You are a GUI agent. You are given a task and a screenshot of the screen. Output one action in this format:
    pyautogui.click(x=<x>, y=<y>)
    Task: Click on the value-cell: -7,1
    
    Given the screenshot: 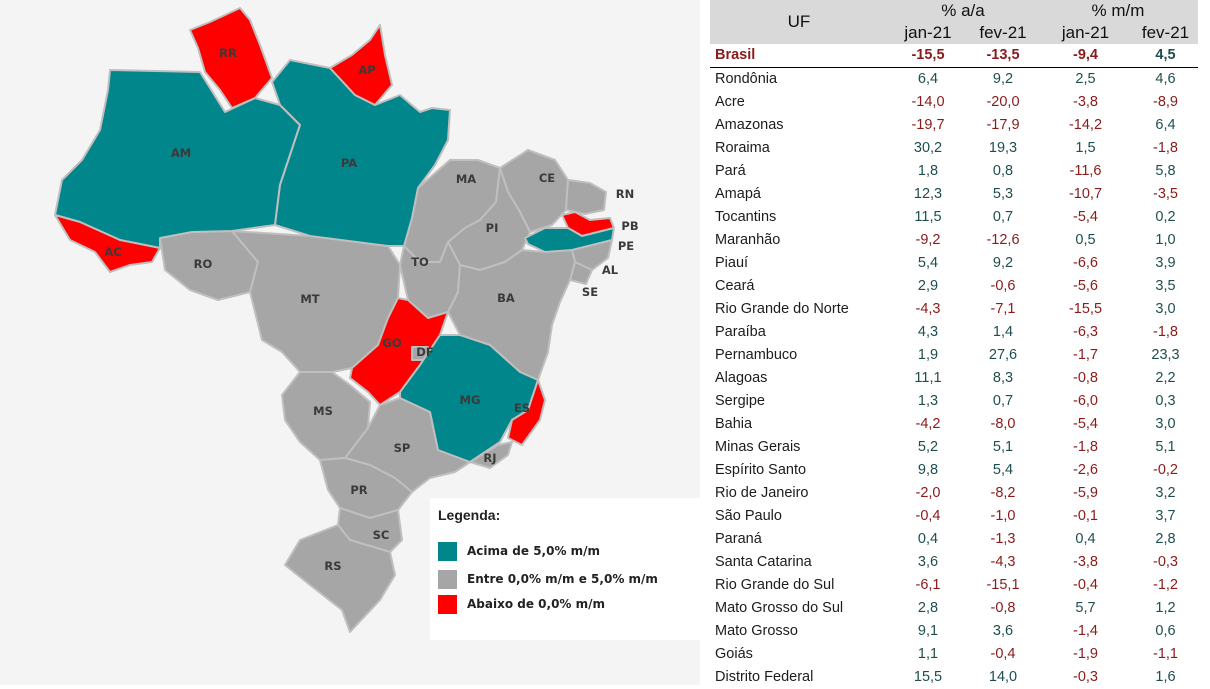 What is the action you would take?
    pyautogui.click(x=1003, y=309)
    